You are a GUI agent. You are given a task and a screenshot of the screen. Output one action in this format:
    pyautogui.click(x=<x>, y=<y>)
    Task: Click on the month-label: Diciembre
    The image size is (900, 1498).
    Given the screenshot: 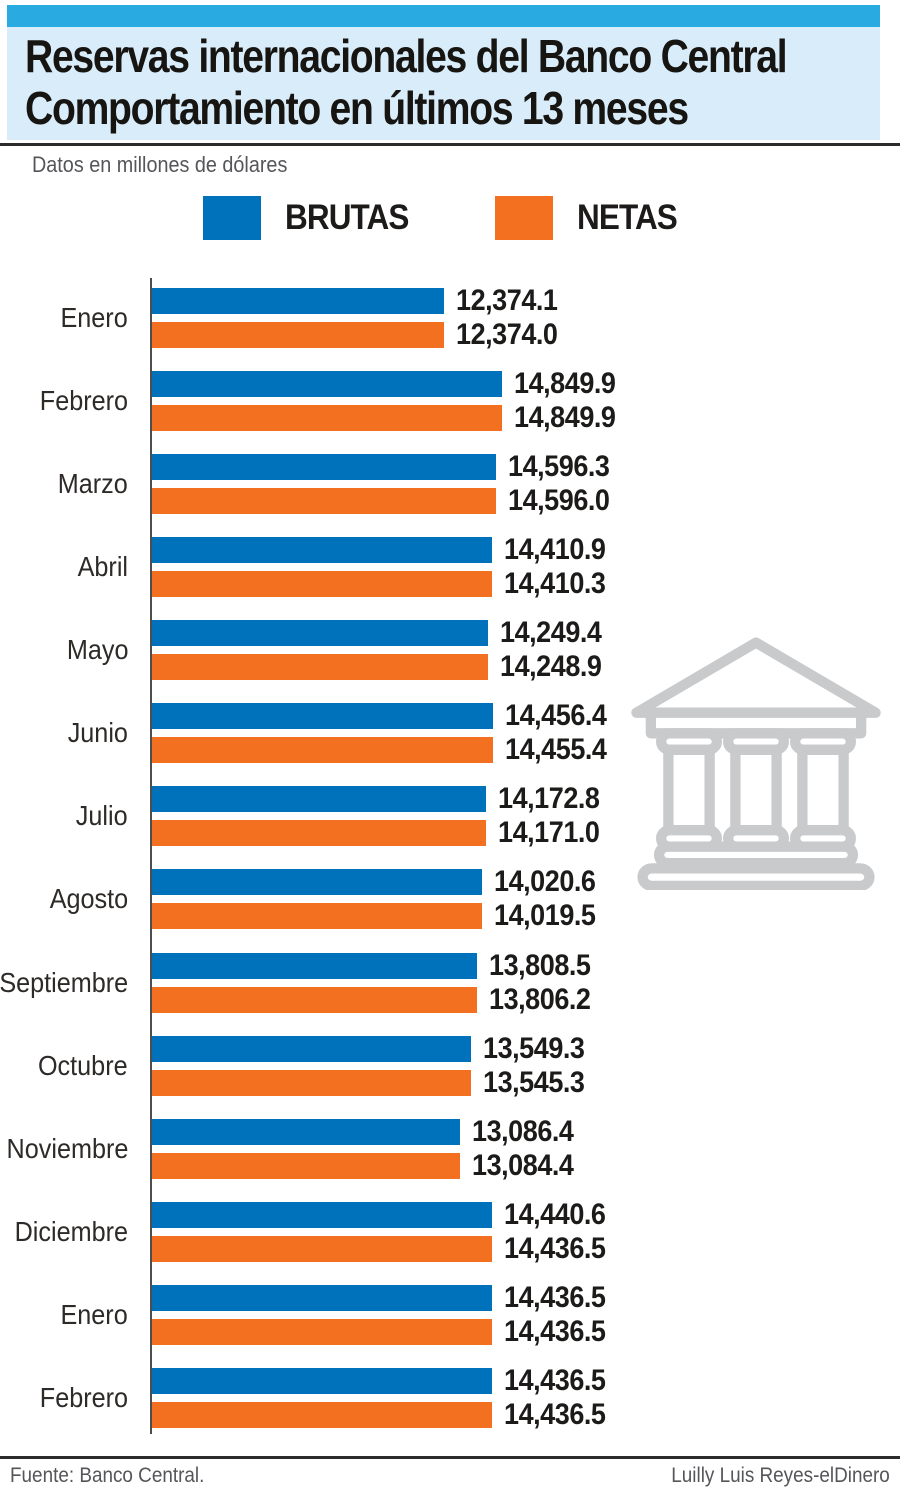 What is the action you would take?
    pyautogui.click(x=71, y=1231)
    